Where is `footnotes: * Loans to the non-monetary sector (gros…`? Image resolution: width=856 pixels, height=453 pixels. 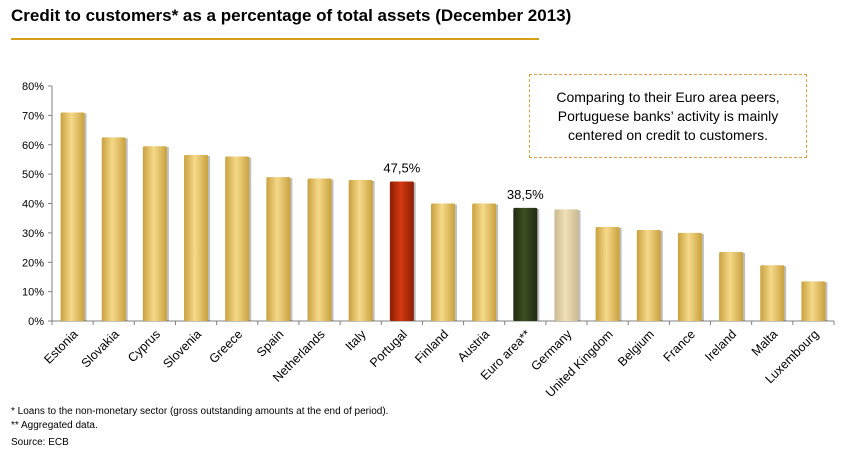 footnotes: * Loans to the non-monetary sector (gros… is located at coordinates (199, 419).